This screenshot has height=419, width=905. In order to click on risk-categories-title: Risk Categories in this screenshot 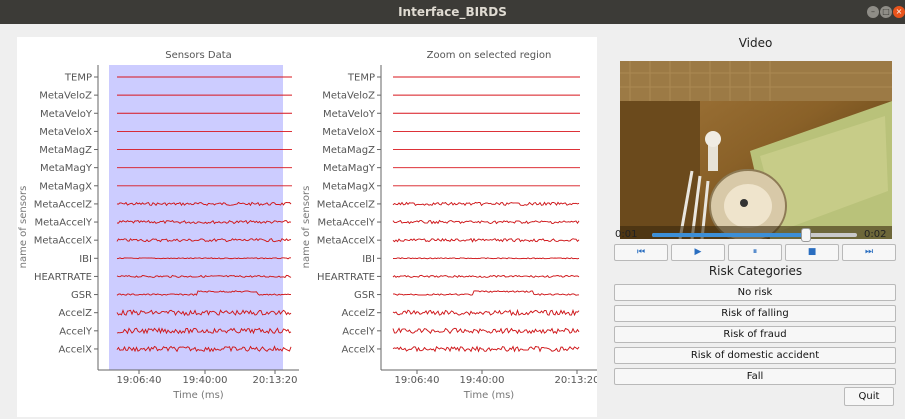, I will do `click(755, 271)`.